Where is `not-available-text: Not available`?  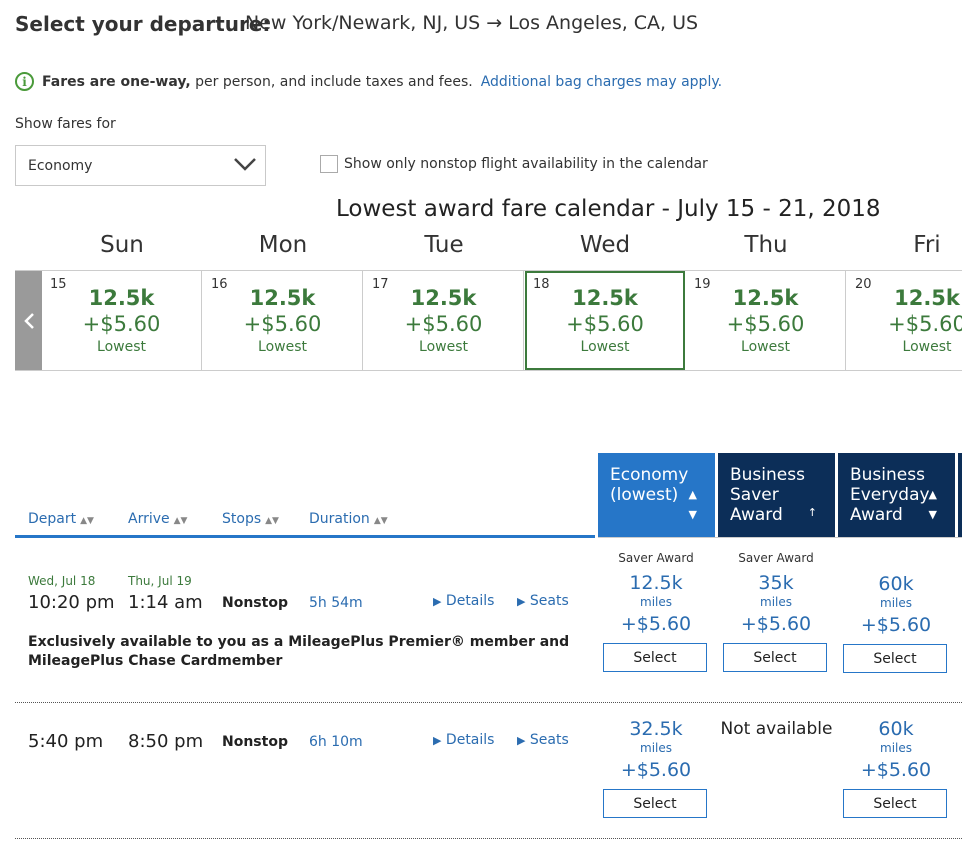 not-available-text: Not available is located at coordinates (776, 729).